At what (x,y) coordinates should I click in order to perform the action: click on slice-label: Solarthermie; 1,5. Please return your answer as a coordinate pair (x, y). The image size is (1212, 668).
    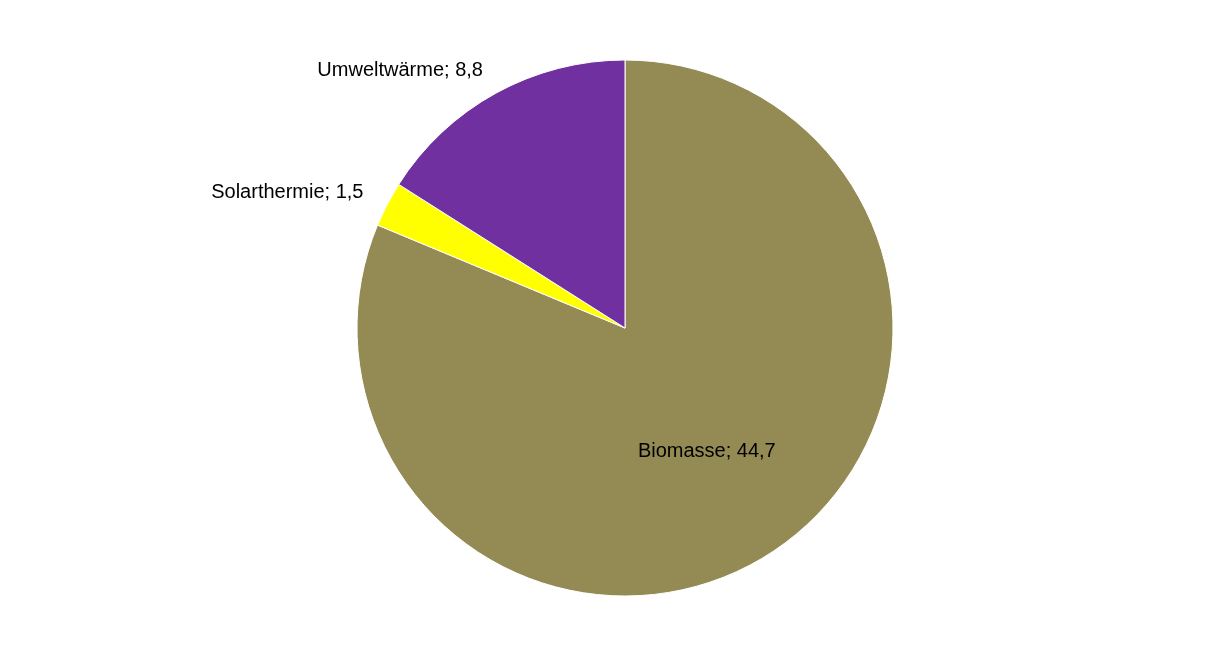
    Looking at the image, I should click on (287, 190).